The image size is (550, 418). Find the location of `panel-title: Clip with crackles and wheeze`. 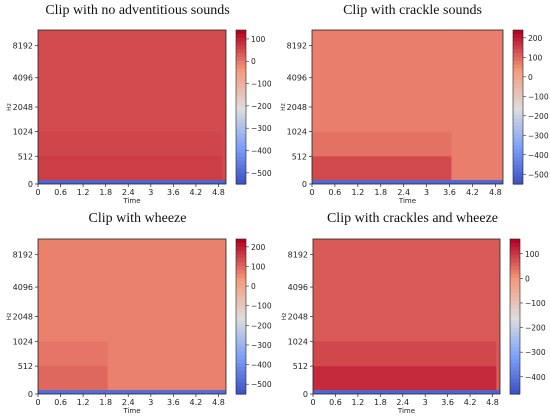

panel-title: Clip with crackles and wheeze is located at coordinates (412, 218).